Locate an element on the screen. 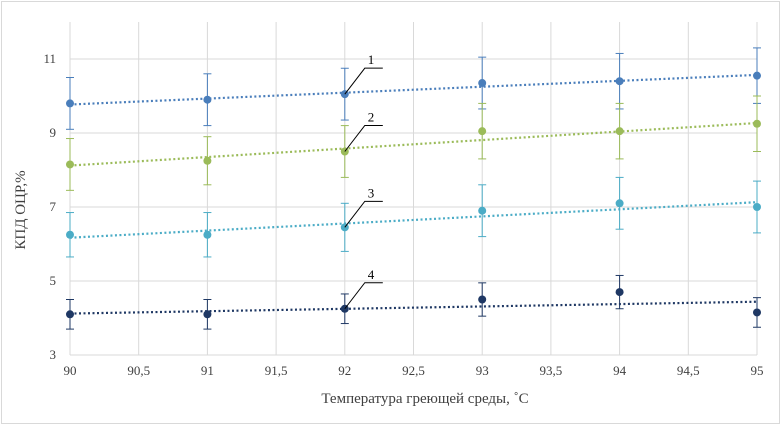  x-tick-label: 94 is located at coordinates (620, 370).